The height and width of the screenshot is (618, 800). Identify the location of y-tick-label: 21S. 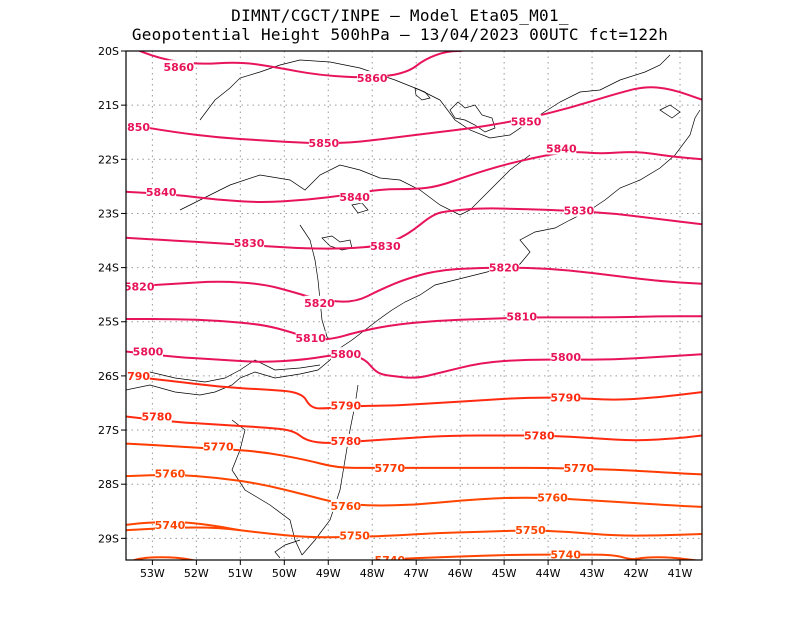
(108, 105).